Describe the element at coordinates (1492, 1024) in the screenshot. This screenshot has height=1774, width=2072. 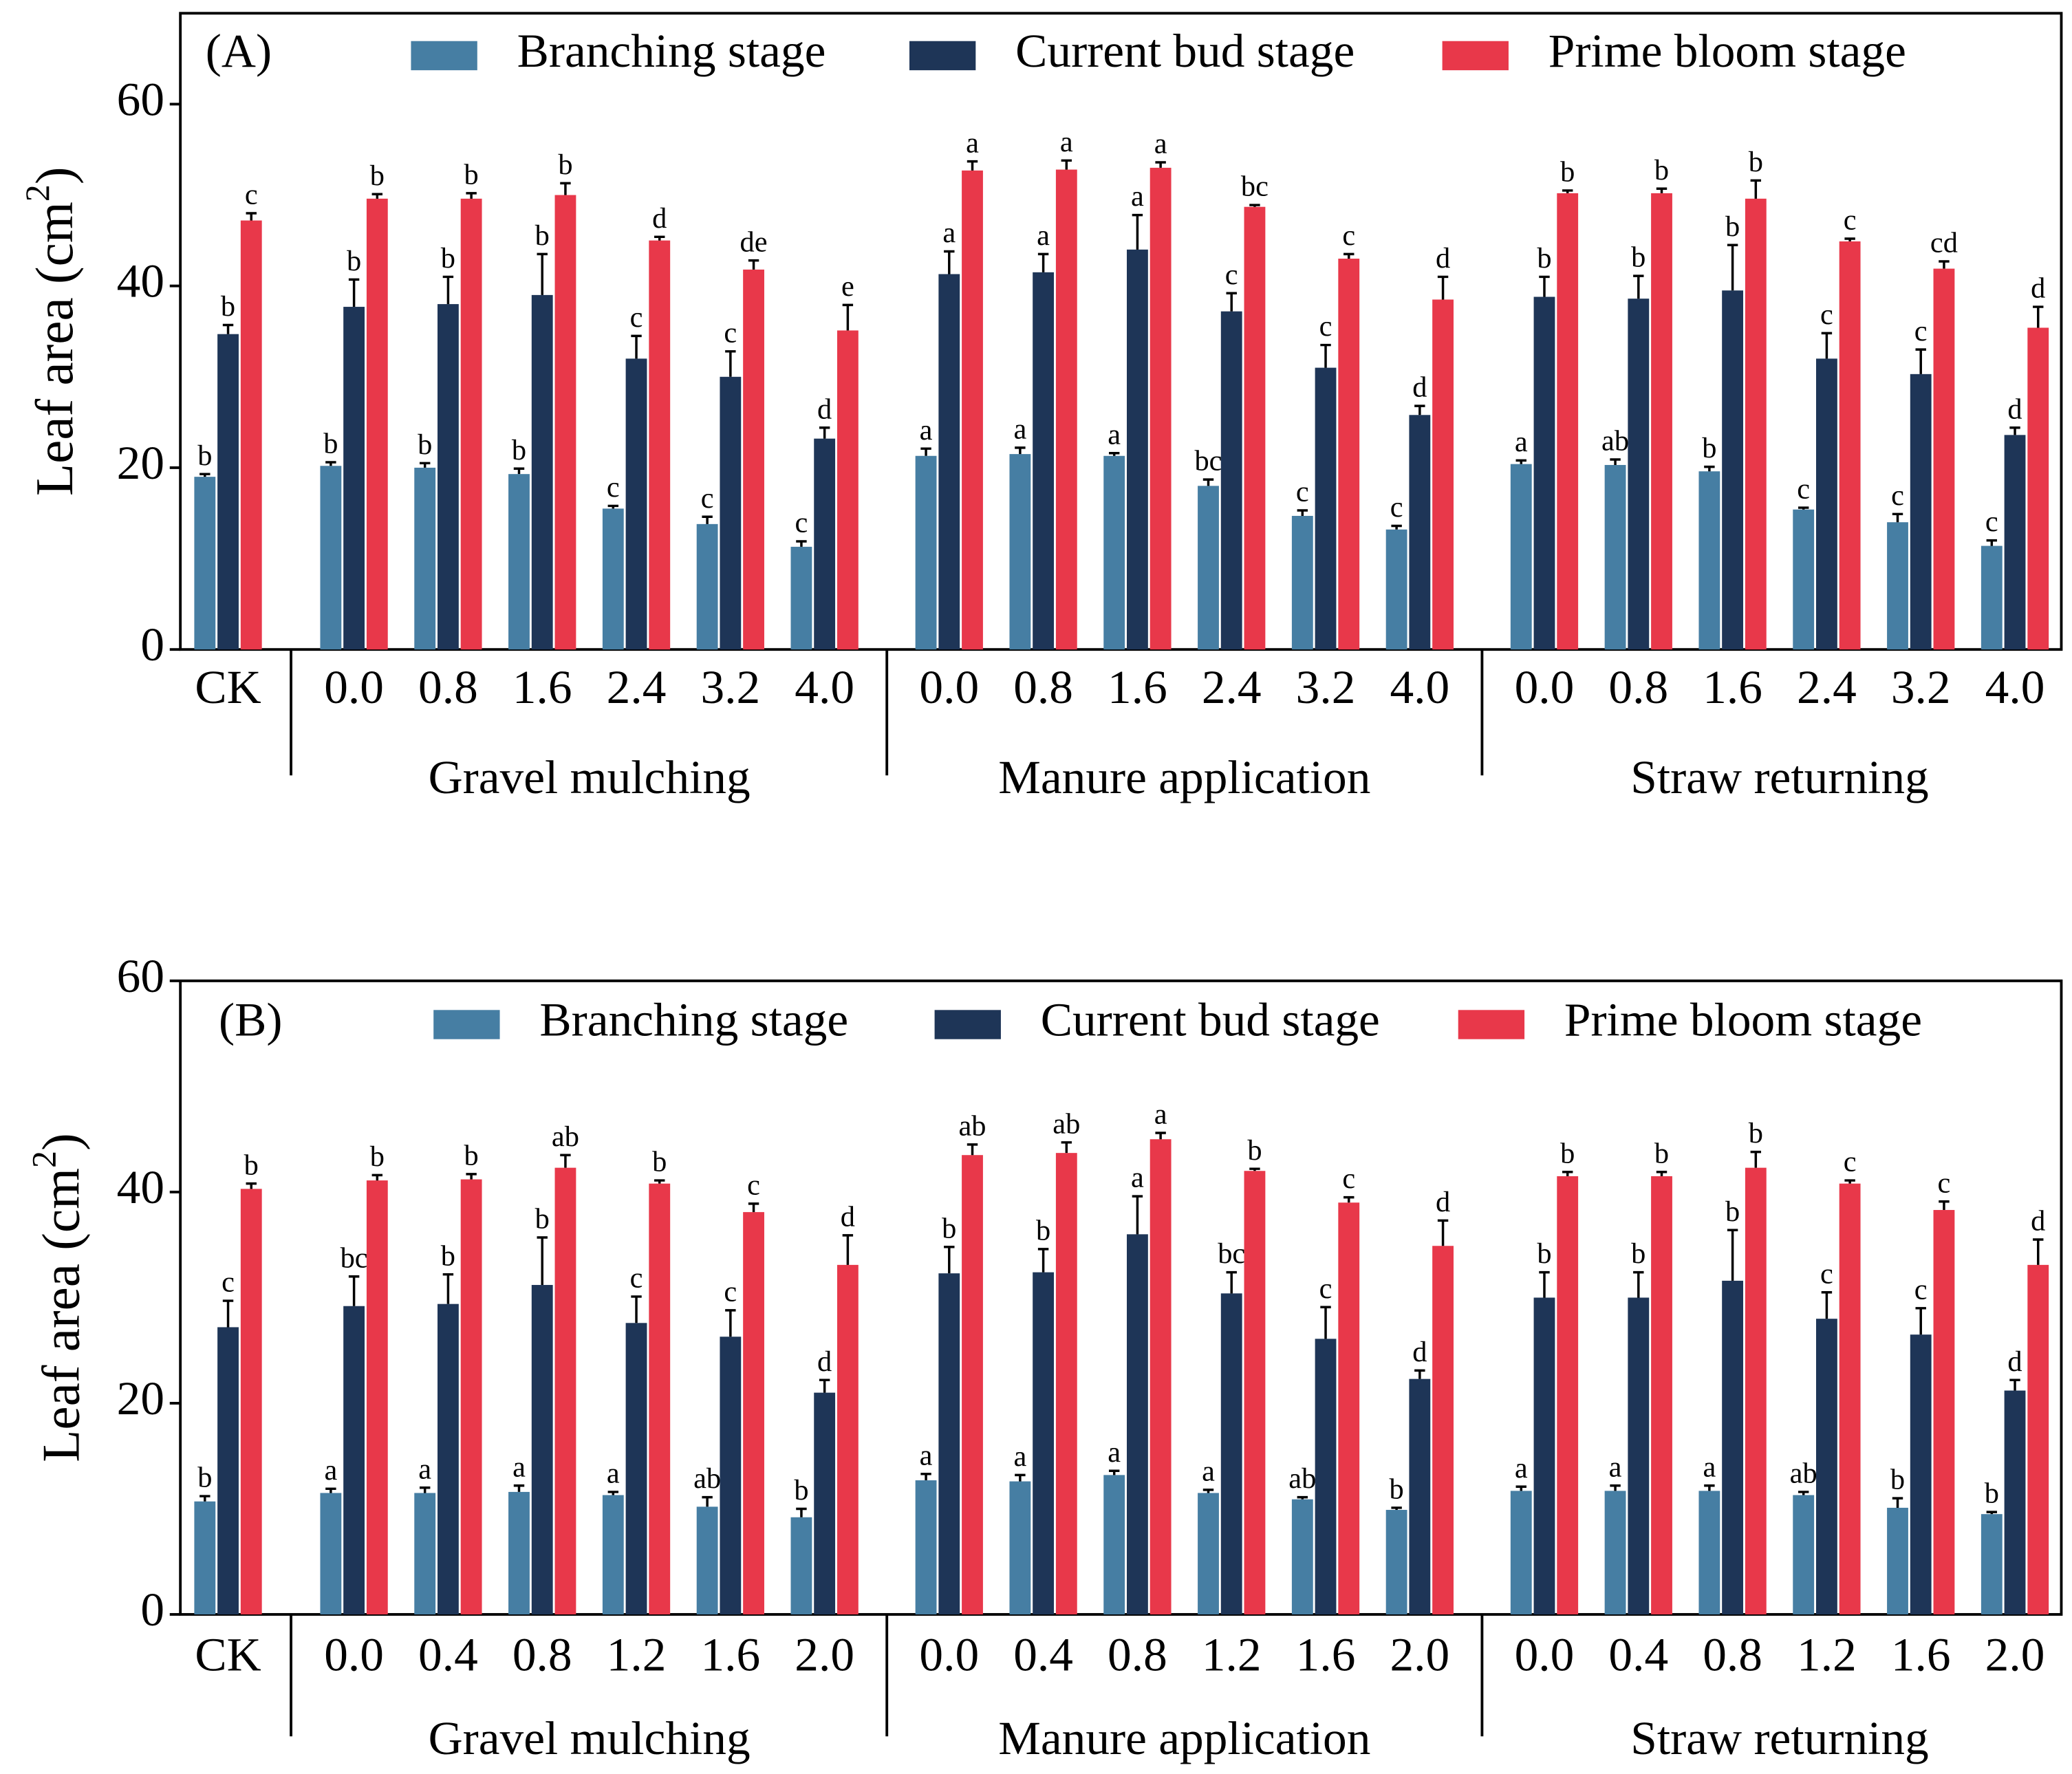
I see `legend-swatch` at that location.